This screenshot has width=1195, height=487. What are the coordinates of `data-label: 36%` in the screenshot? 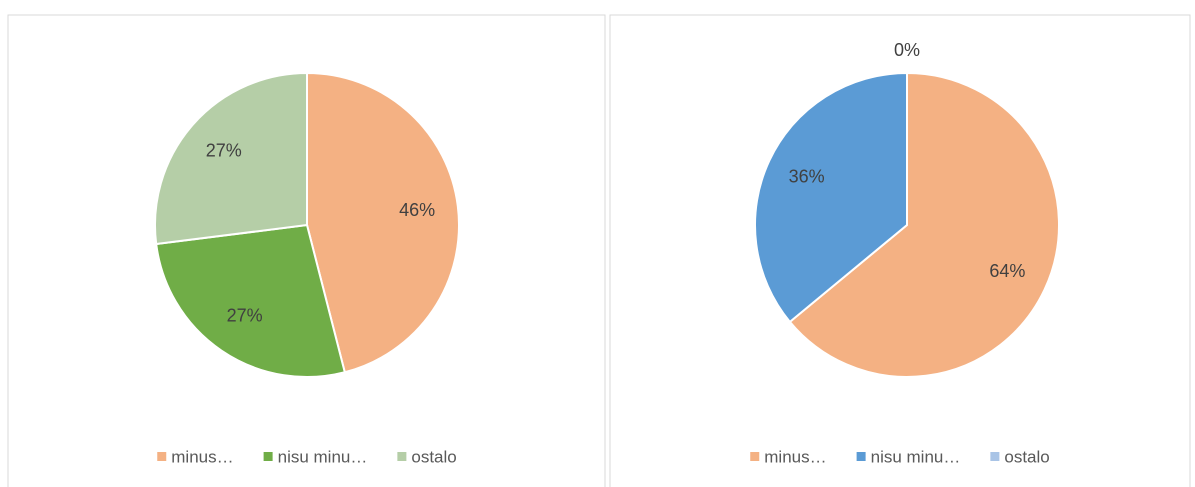 It's located at (807, 177).